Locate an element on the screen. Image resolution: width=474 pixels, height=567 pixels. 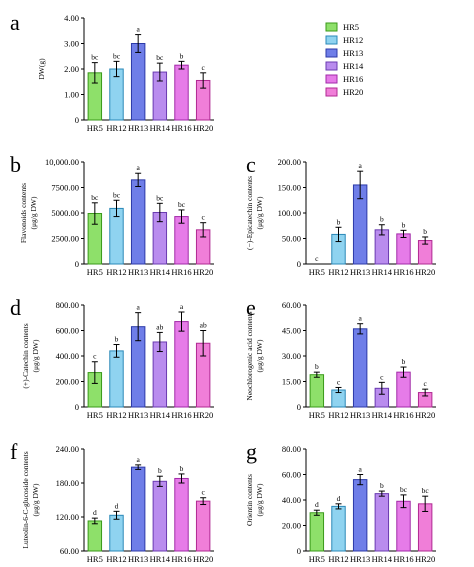
y-axis-label: (−)-Epicatechin contents(μg/g DW) is located at coordinates (254, 213).